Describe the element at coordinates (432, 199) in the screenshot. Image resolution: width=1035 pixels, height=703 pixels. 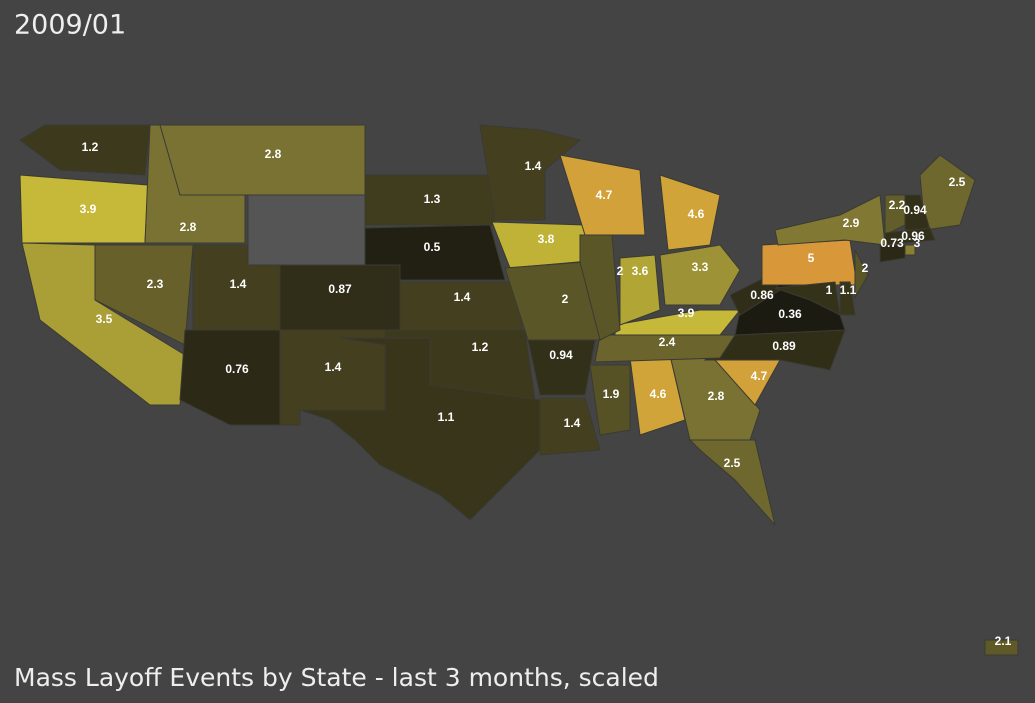
I see `state-value-label: 1.3` at that location.